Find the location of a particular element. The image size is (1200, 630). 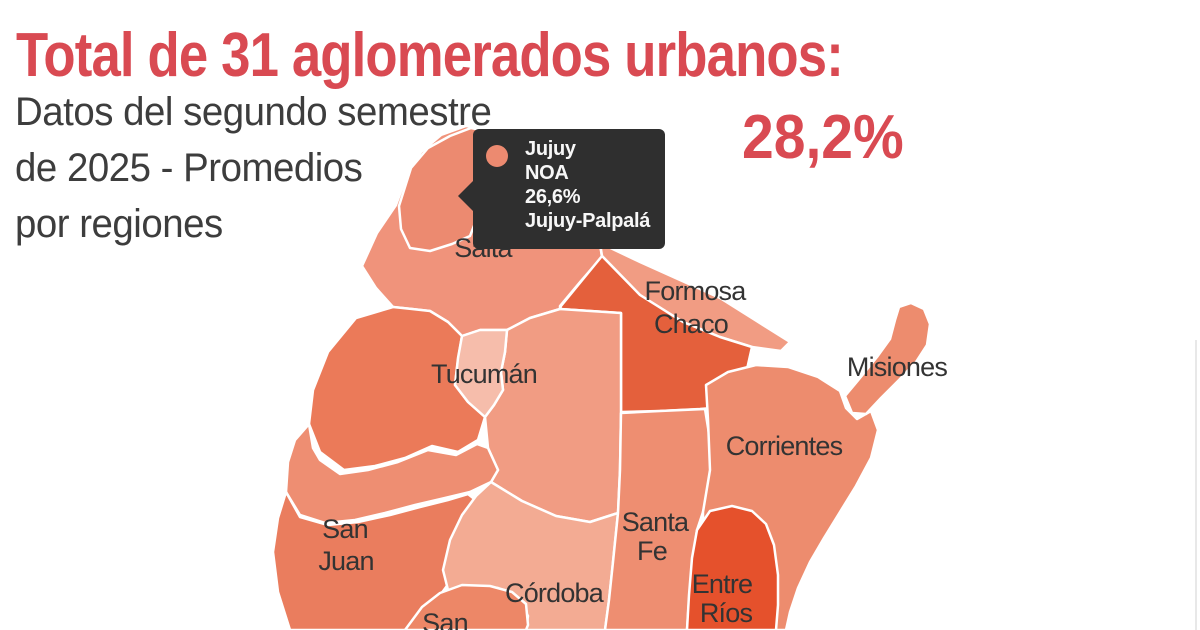

total-percentage-value: 28,2% is located at coordinates (823, 137).